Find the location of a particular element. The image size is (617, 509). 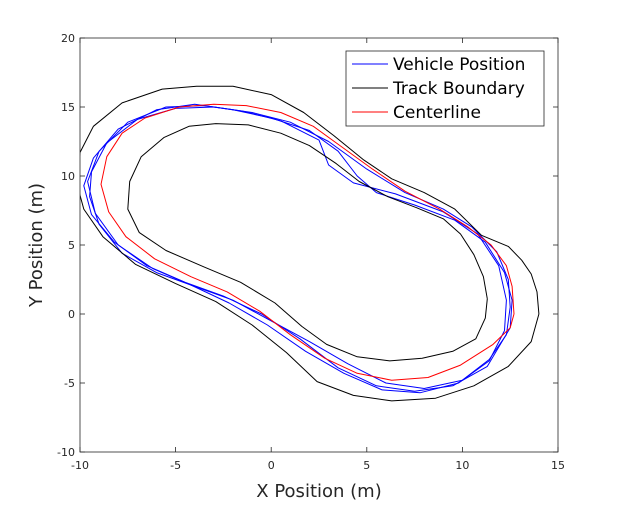

x-tick-label: -10 is located at coordinates (80, 465).